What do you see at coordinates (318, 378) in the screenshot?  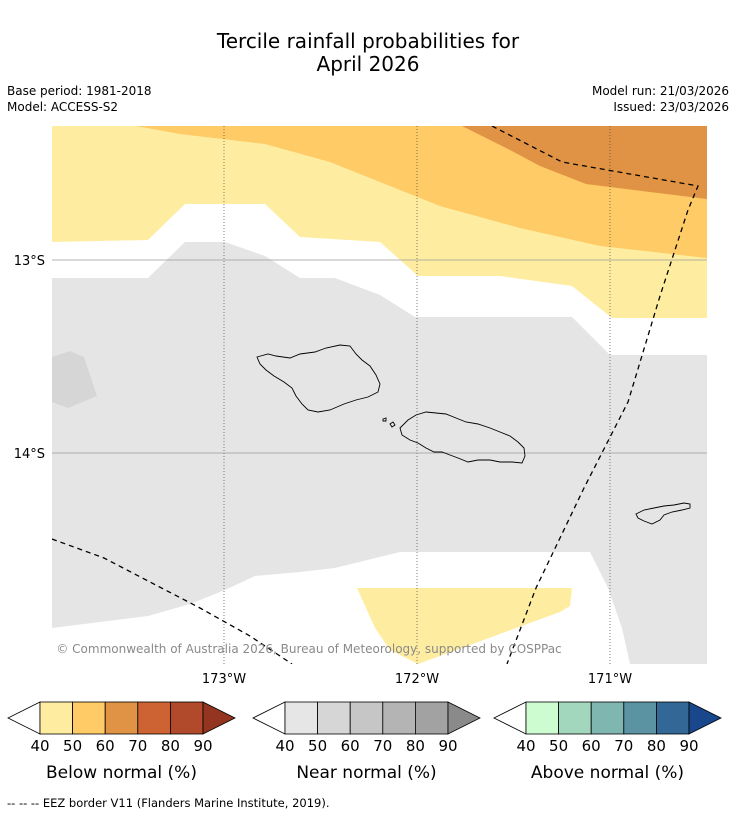 I see `savaii-island` at bounding box center [318, 378].